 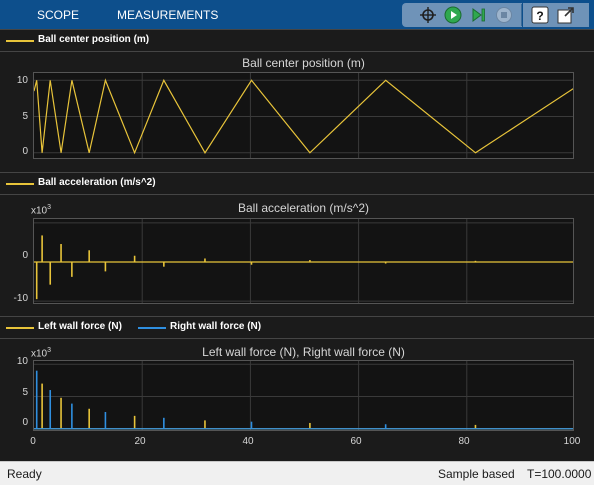 What do you see at coordinates (476, 474) in the screenshot?
I see `status-mode: Sample based` at bounding box center [476, 474].